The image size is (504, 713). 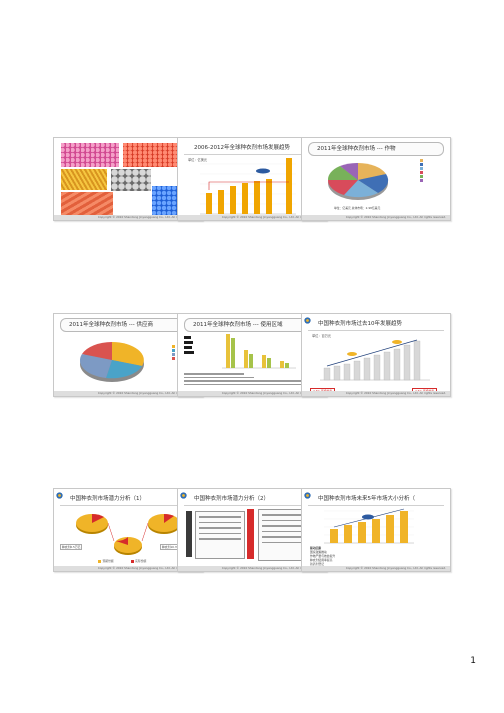 I want to click on driver-item: 国家政策推动, so click(x=318, y=552).